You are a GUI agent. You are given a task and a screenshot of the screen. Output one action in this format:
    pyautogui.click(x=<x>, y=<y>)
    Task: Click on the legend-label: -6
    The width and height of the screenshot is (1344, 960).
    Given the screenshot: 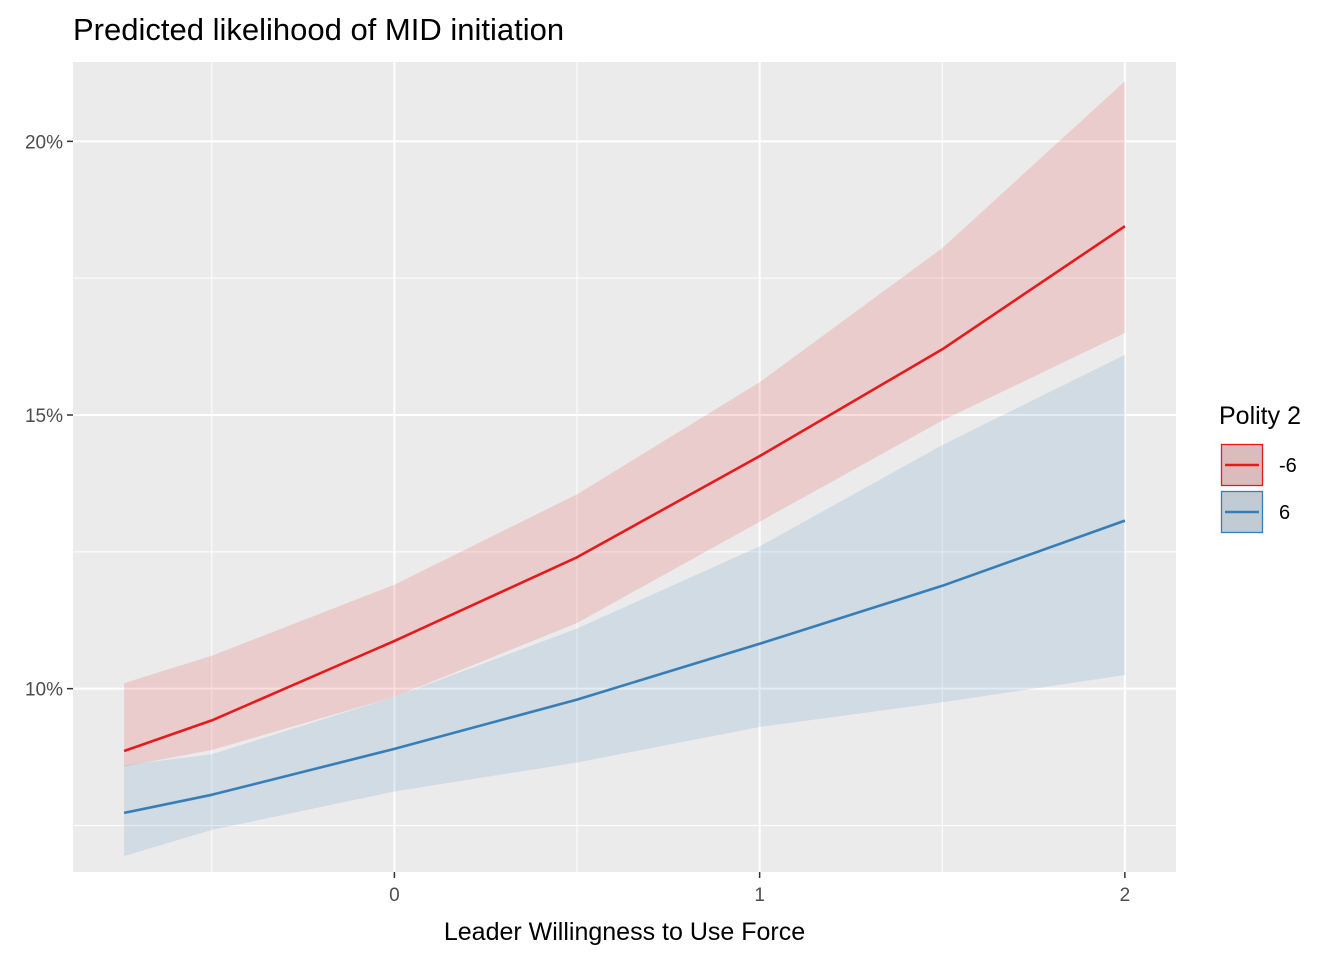 What is the action you would take?
    pyautogui.click(x=1288, y=466)
    